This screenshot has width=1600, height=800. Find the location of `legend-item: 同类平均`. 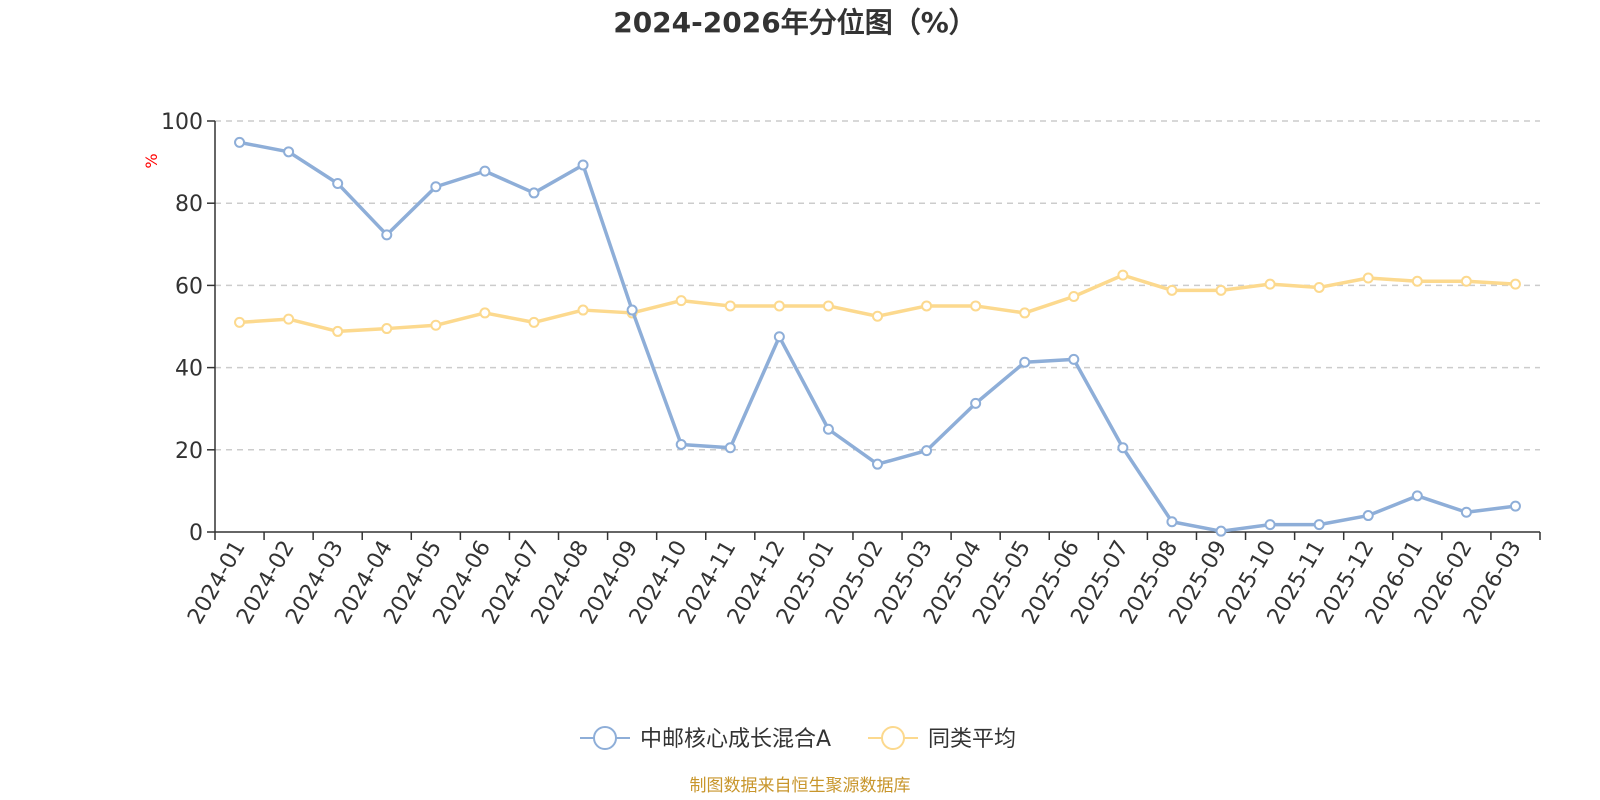

legend-item: 同类平均 is located at coordinates (942, 739).